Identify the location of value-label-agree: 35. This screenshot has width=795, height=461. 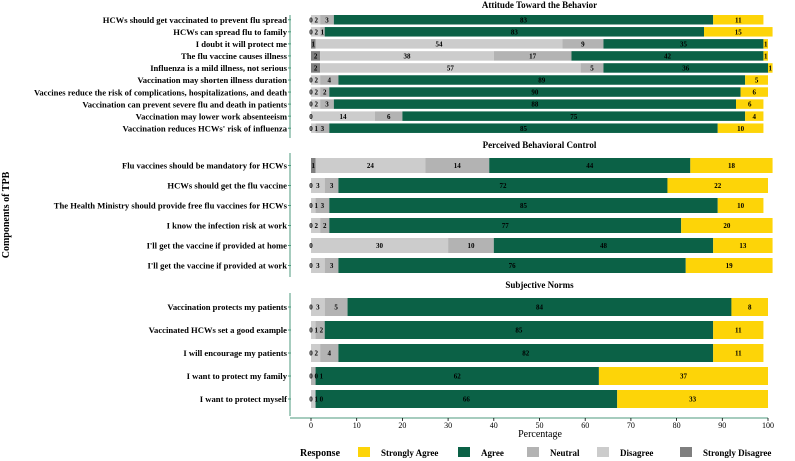
(684, 44).